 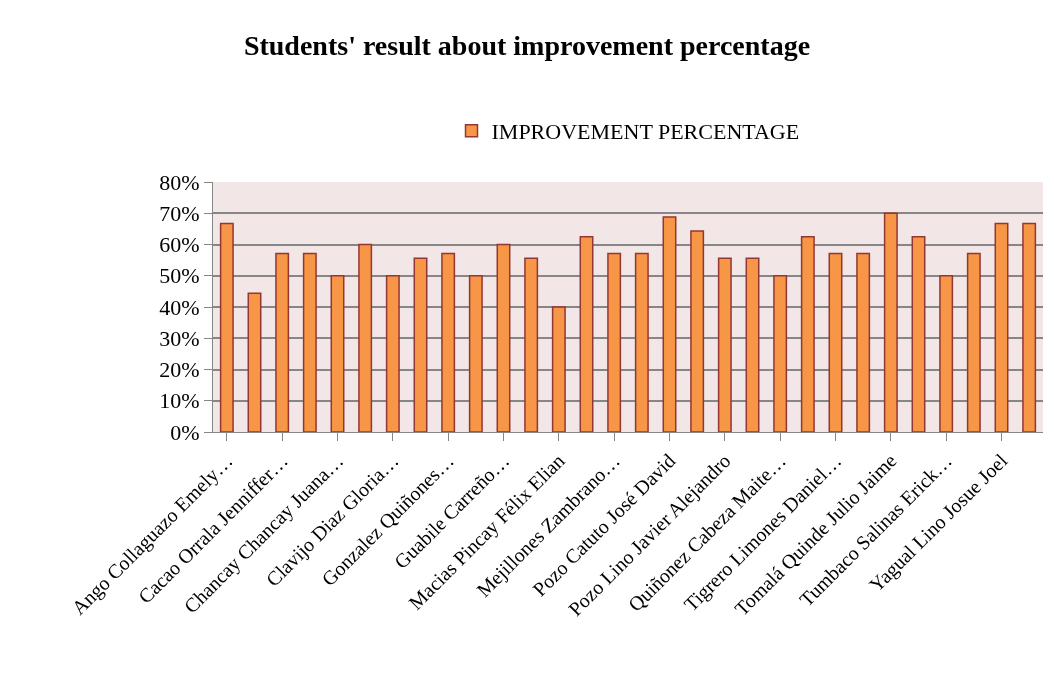 What do you see at coordinates (179, 245) in the screenshot?
I see `y-tick-label: 60%` at bounding box center [179, 245].